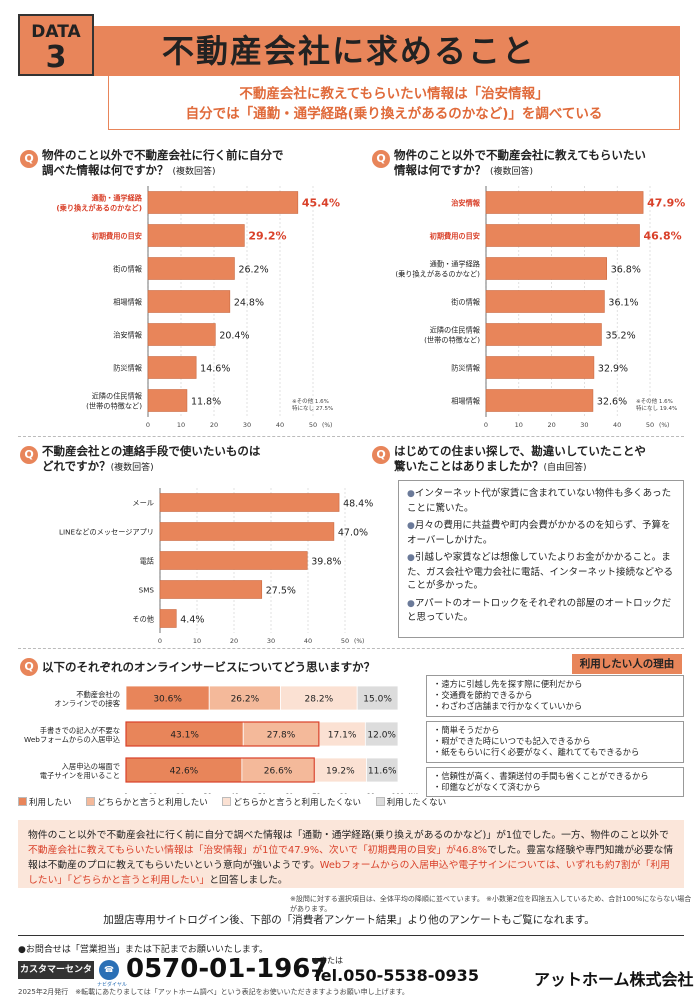  I want to click on value-label: 24.8%, so click(249, 303).